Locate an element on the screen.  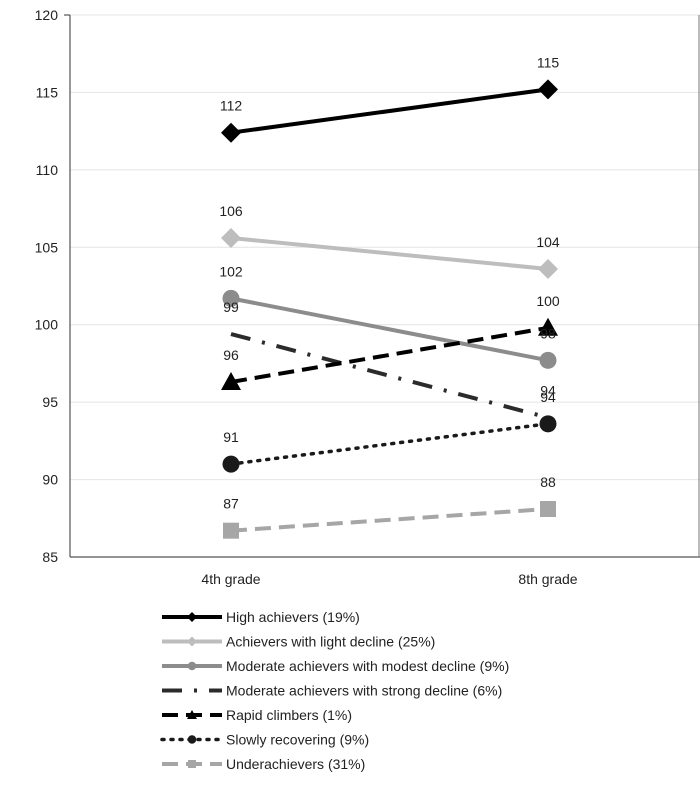
y-tick-label: 115 is located at coordinates (47, 92).